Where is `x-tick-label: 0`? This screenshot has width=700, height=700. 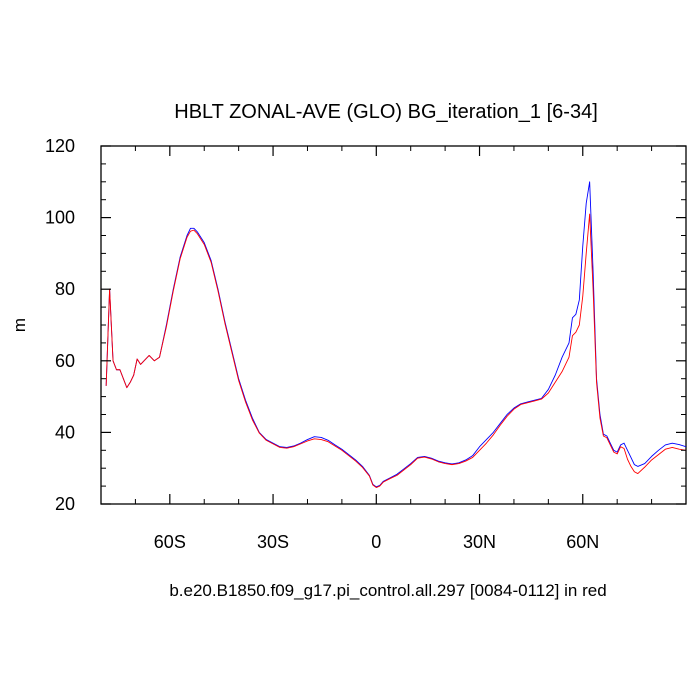 x-tick-label: 0 is located at coordinates (376, 542).